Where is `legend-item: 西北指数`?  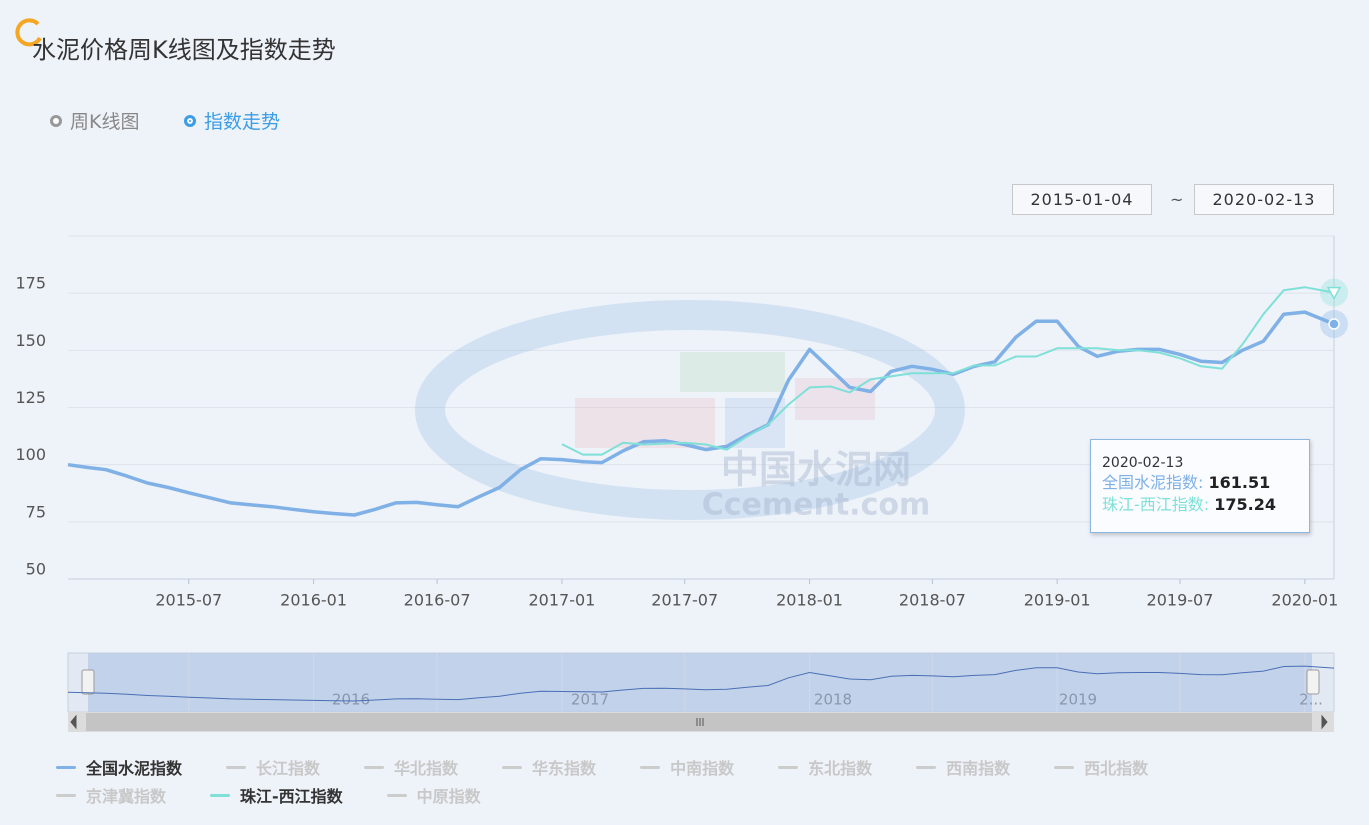 legend-item: 西北指数 is located at coordinates (1101, 767).